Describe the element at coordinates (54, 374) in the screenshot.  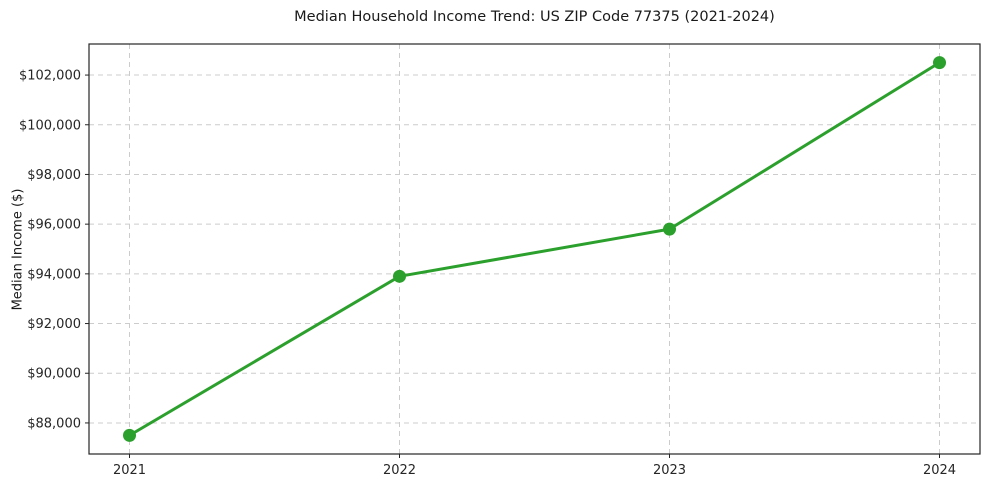
I see `y-tick-label: $90,000` at that location.